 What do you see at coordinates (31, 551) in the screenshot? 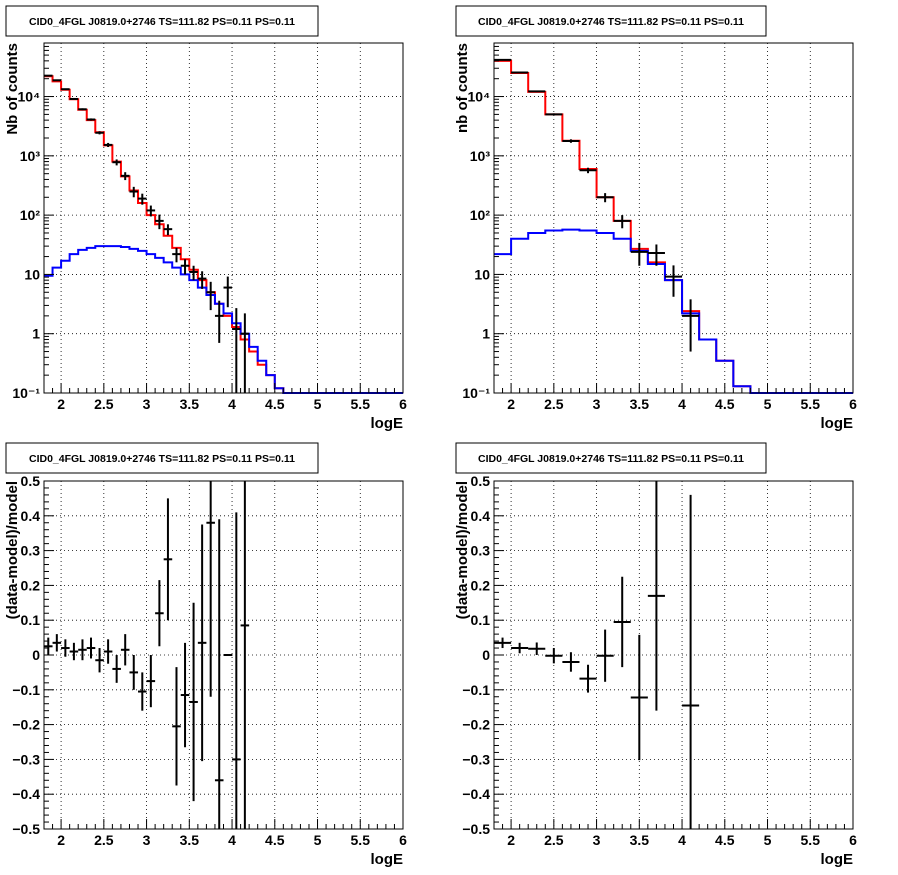
I see `y-tick-label: 0.3` at bounding box center [31, 551].